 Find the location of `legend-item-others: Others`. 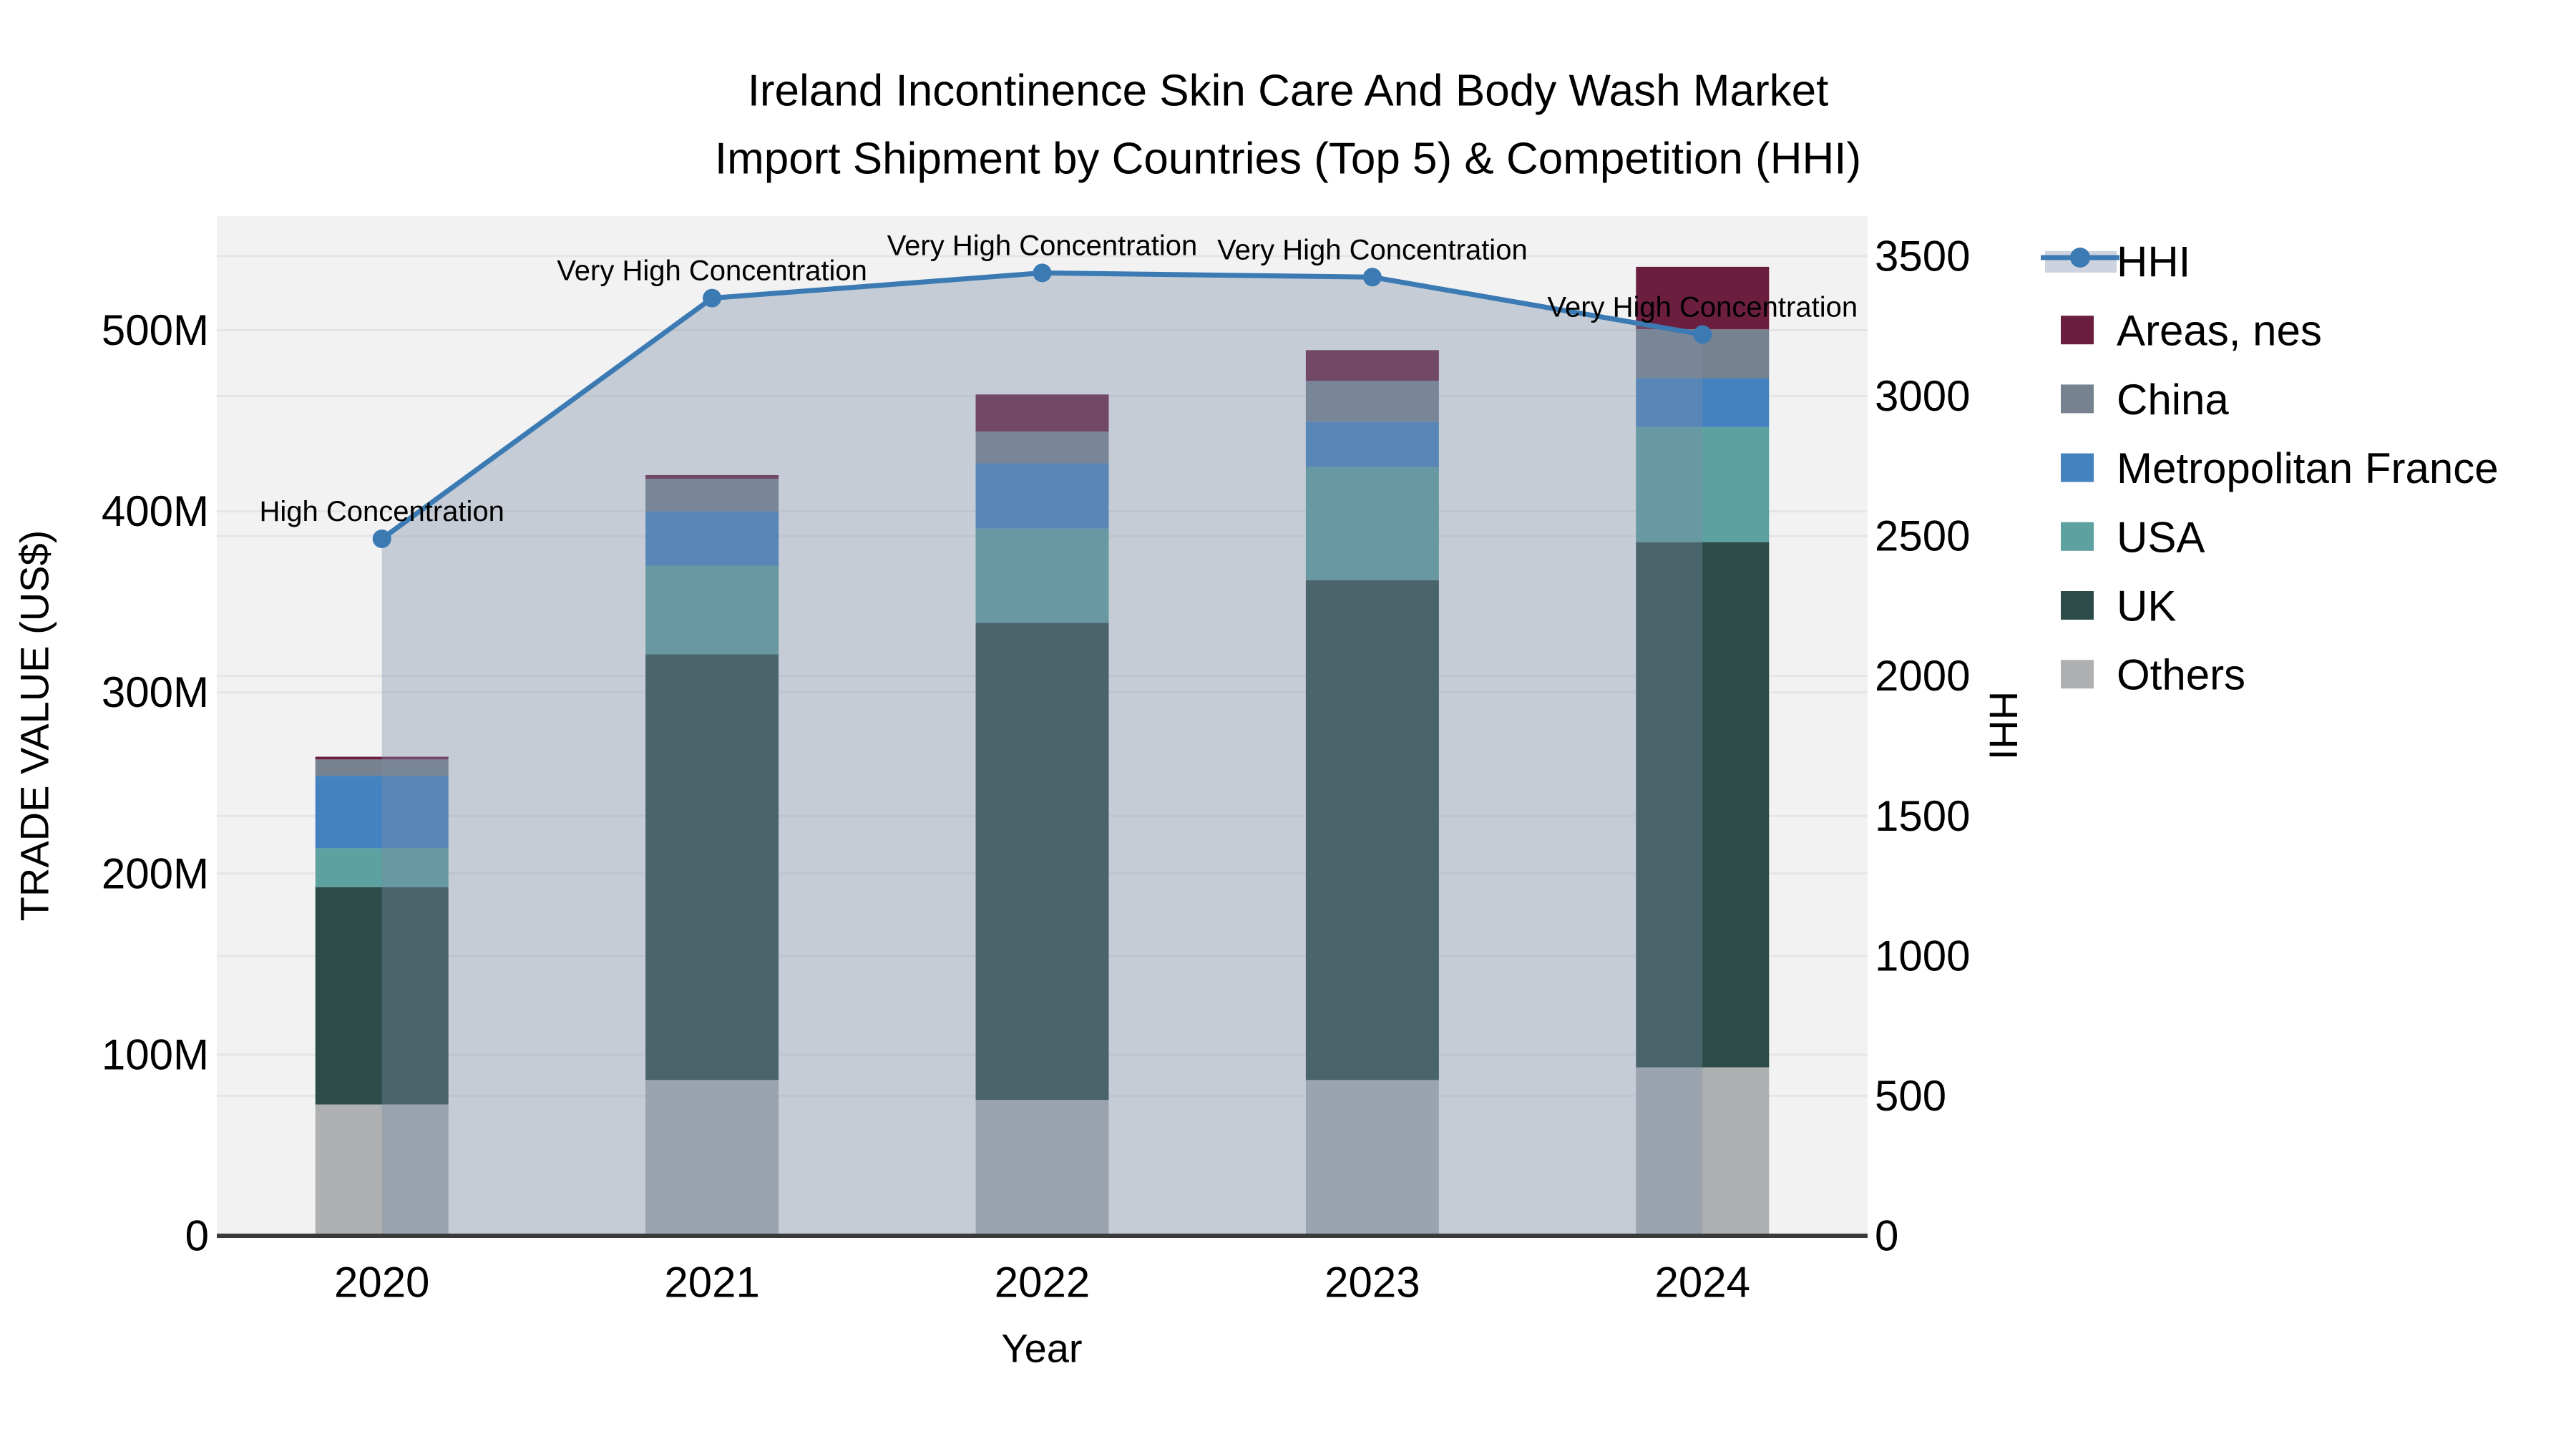

legend-item-others: Others is located at coordinates (2153, 675).